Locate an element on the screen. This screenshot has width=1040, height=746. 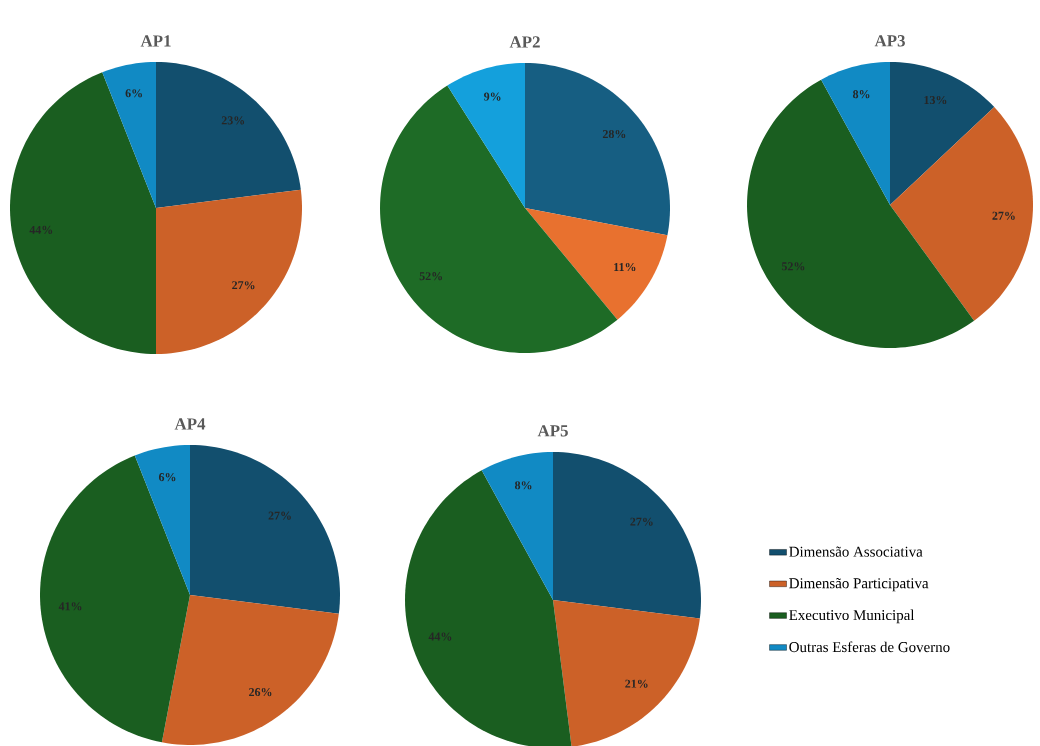
chart-title: AP2 is located at coordinates (524, 42).